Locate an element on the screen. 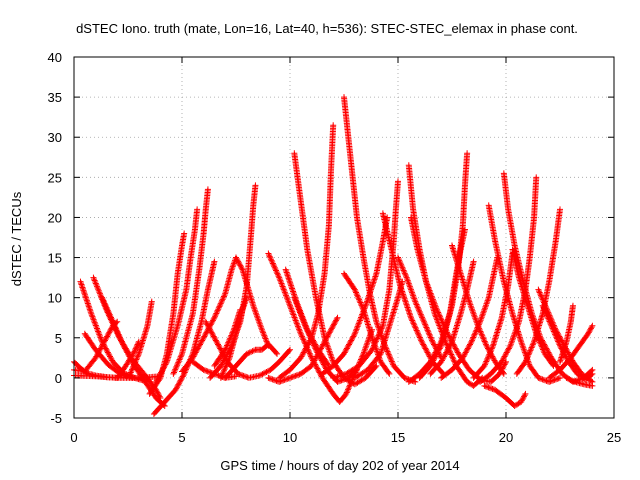 Image resolution: width=640 pixels, height=480 pixels. y-tick-label: 20 is located at coordinates (55, 217).